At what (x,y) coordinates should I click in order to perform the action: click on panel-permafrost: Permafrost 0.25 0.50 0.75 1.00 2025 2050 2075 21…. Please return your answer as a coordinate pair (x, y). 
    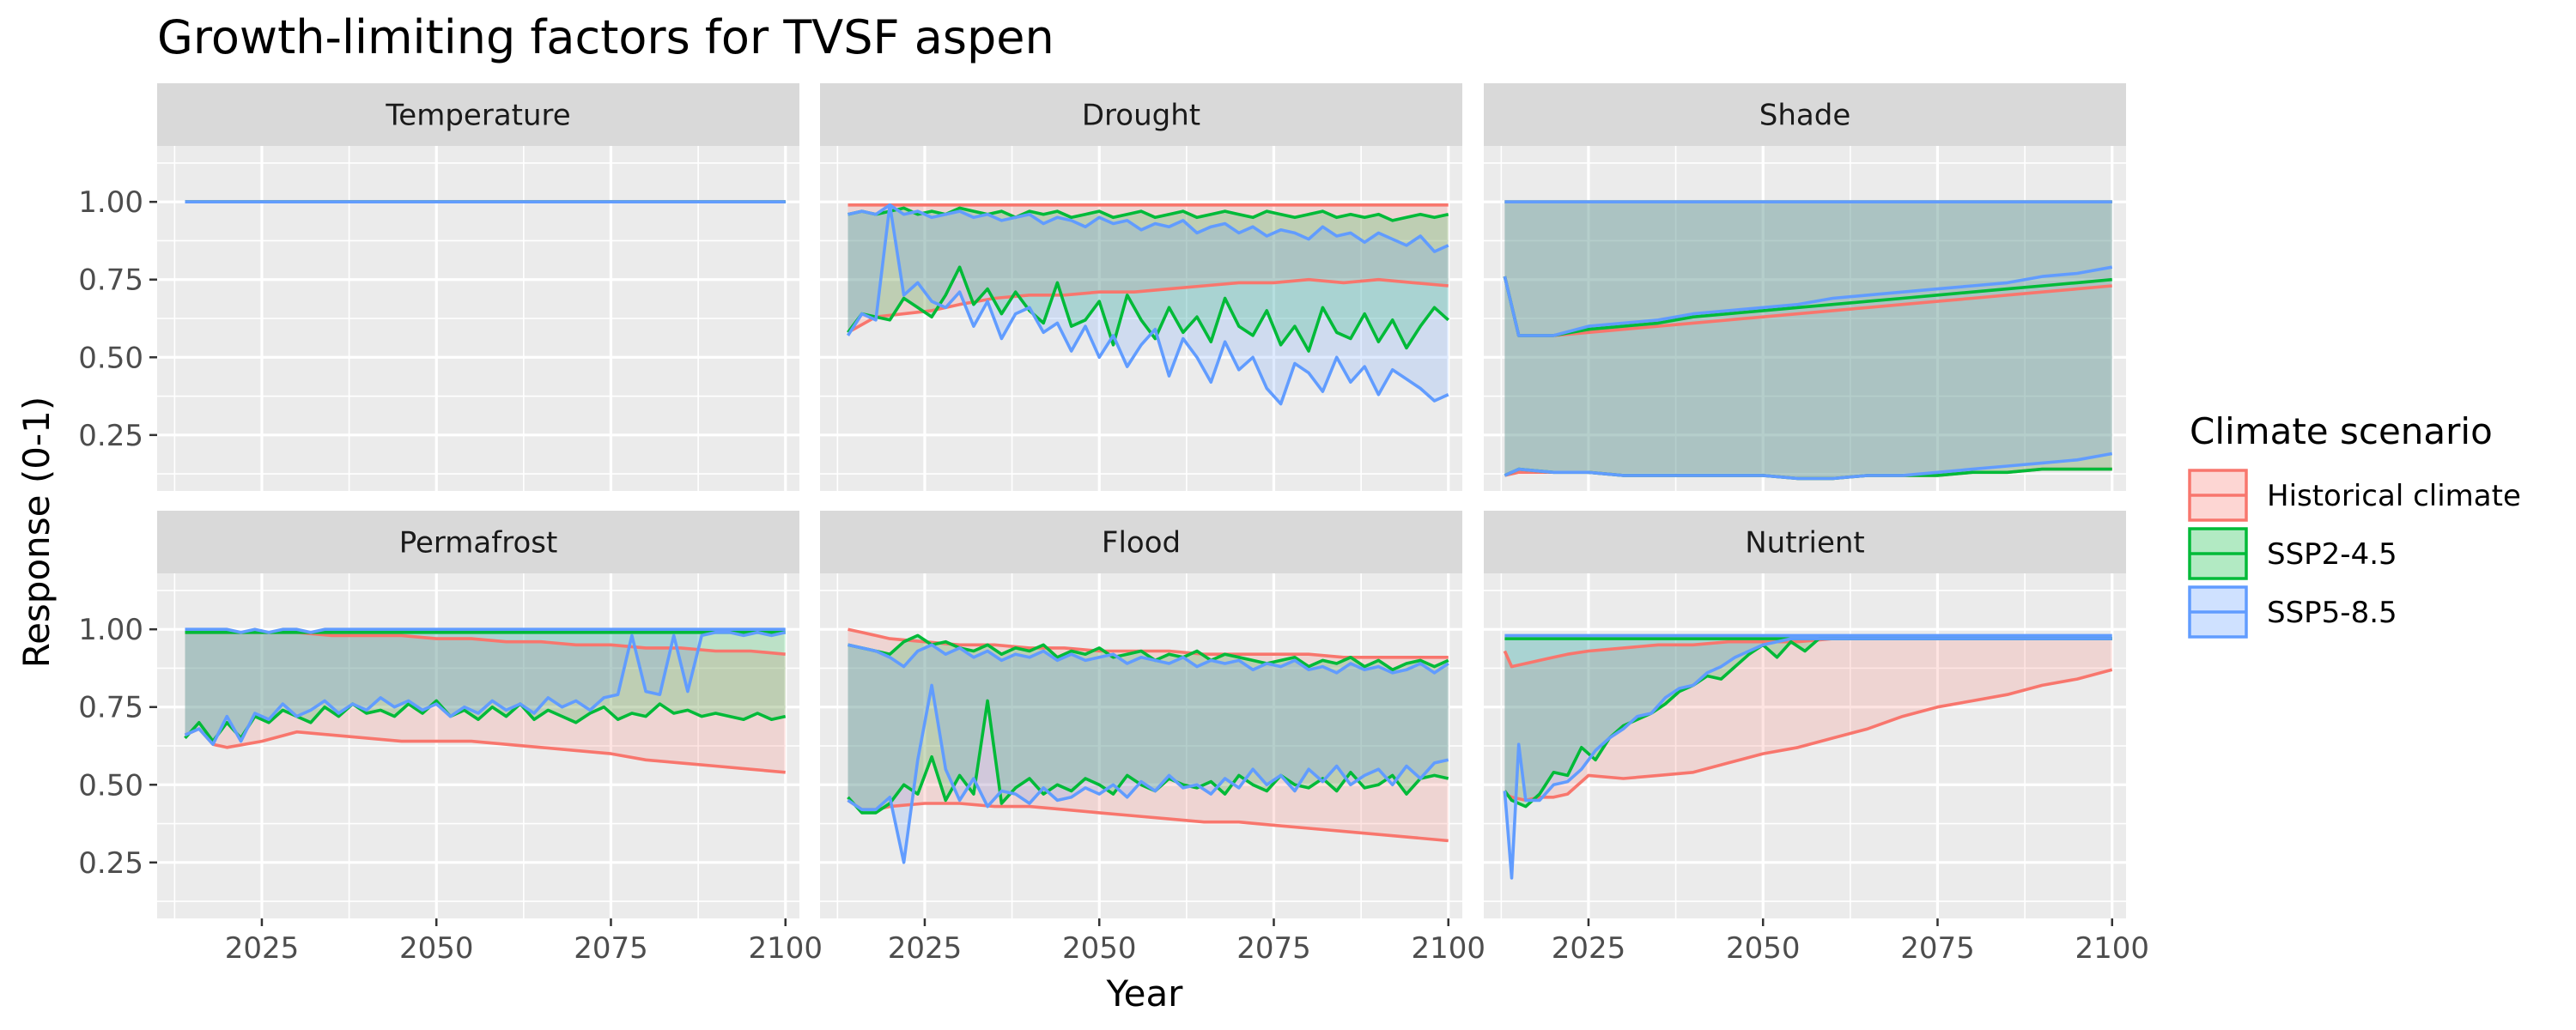
    Looking at the image, I should click on (450, 738).